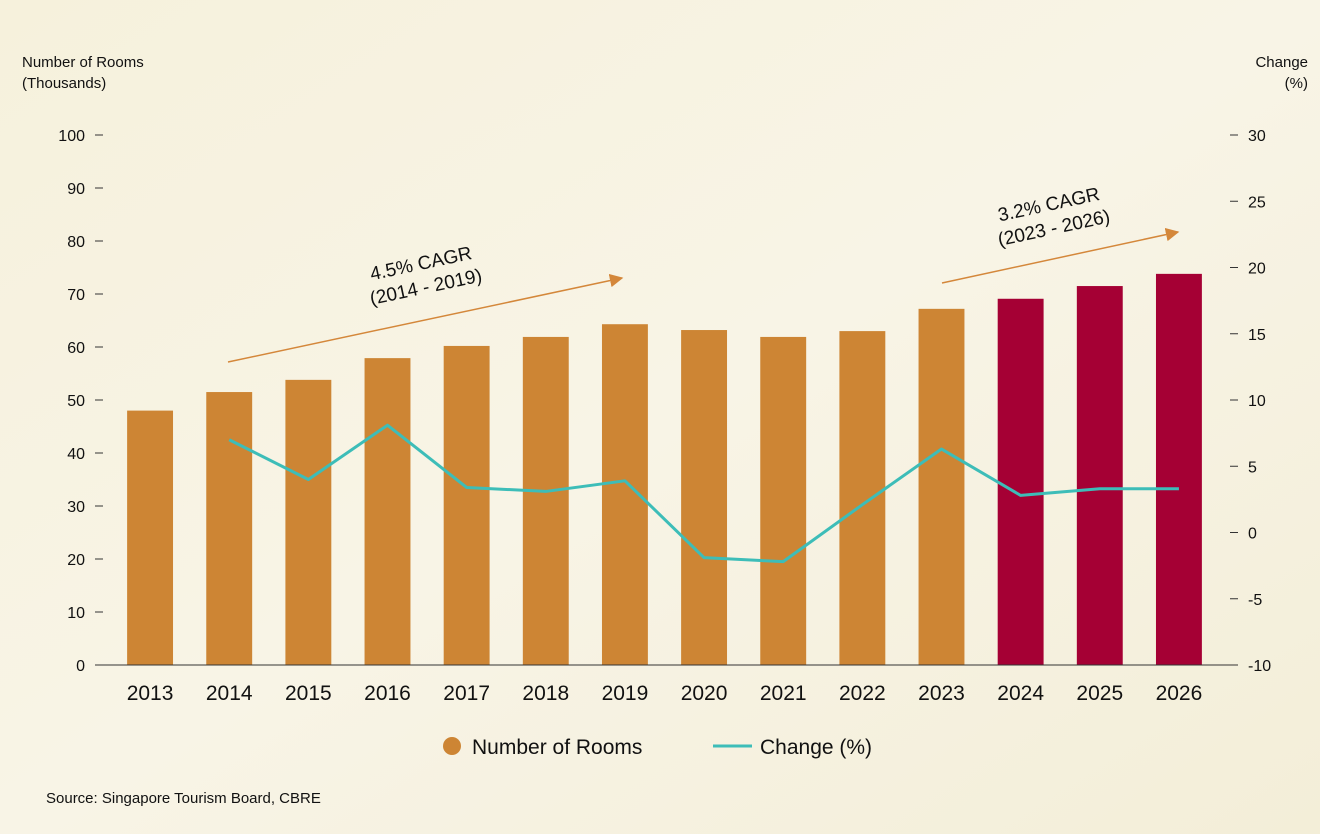  What do you see at coordinates (816, 747) in the screenshot?
I see `legend-label: Change (%)` at bounding box center [816, 747].